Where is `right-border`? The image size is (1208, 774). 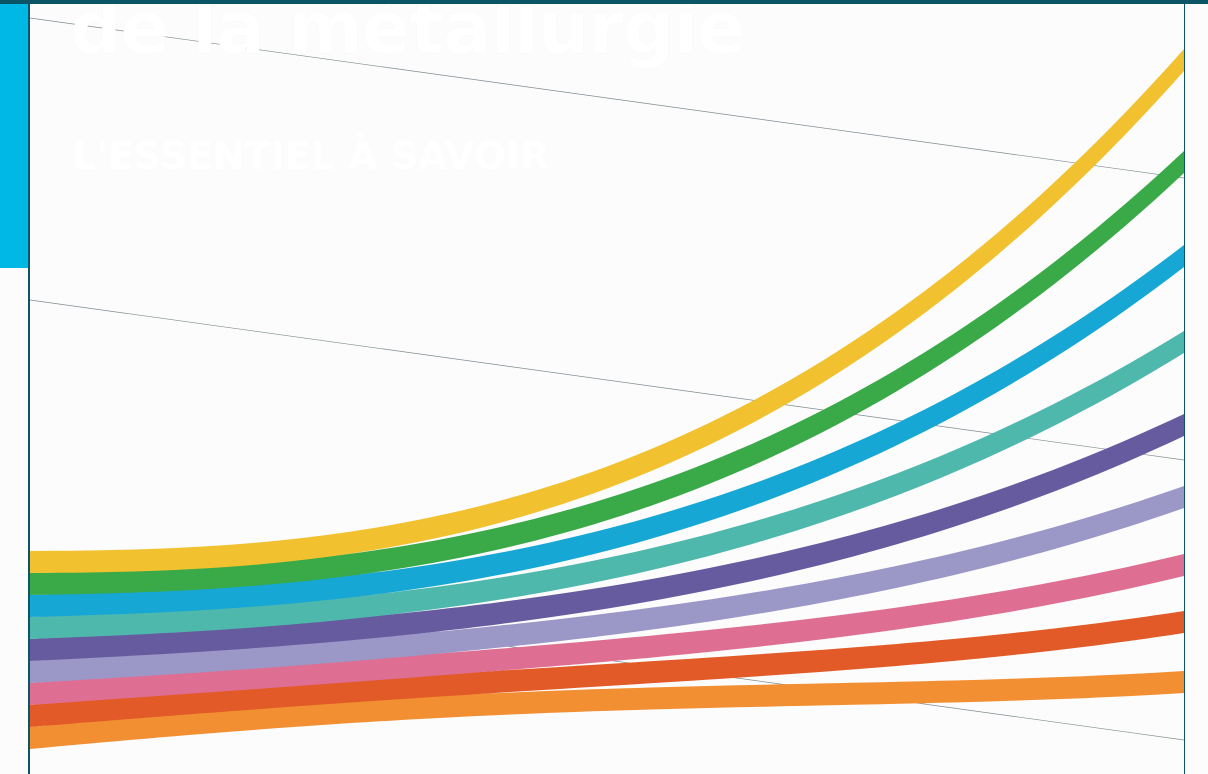
right-border is located at coordinates (1184, 387).